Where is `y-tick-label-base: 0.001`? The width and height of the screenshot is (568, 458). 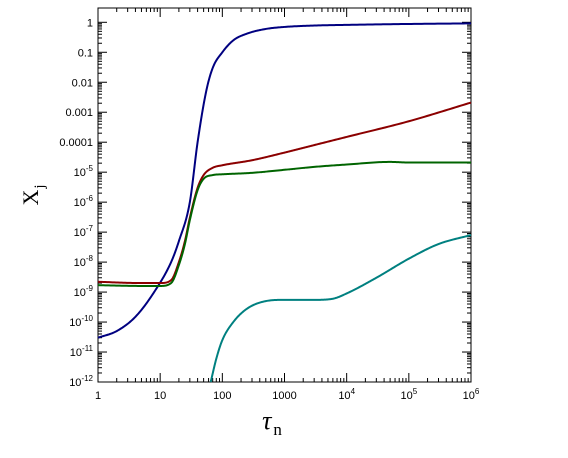
y-tick-label-base: 0.001 is located at coordinates (79, 113).